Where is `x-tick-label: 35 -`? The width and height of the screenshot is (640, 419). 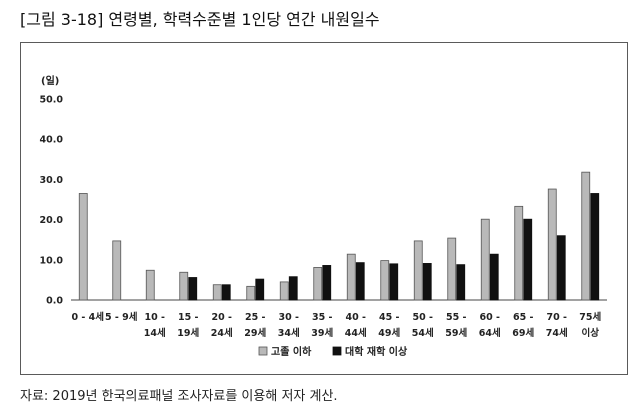 x-tick-label: 35 - is located at coordinates (322, 317).